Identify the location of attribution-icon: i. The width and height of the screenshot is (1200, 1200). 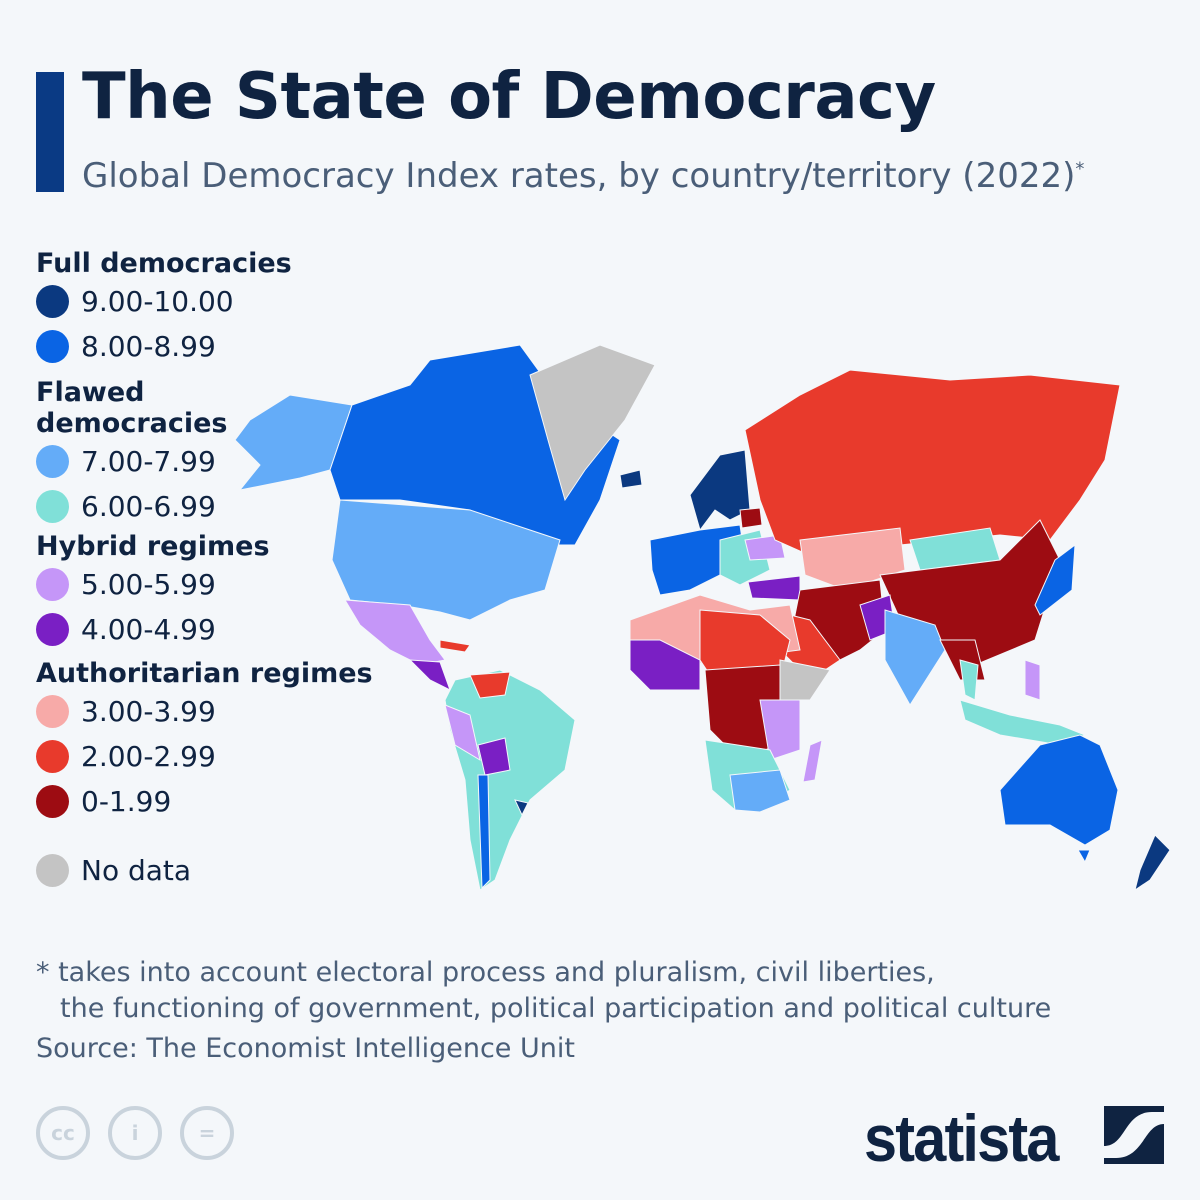
(135, 1133).